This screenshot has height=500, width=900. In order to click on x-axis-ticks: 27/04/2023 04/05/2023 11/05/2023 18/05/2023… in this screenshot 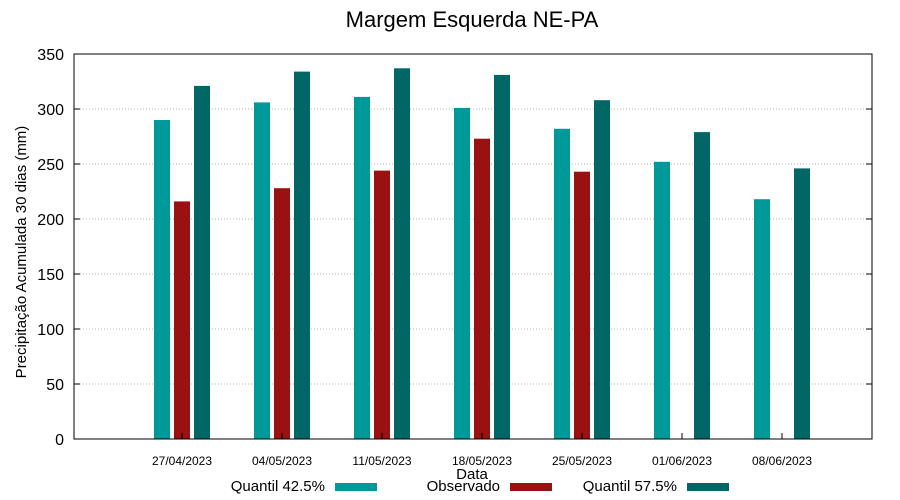, I will do `click(482, 450)`.